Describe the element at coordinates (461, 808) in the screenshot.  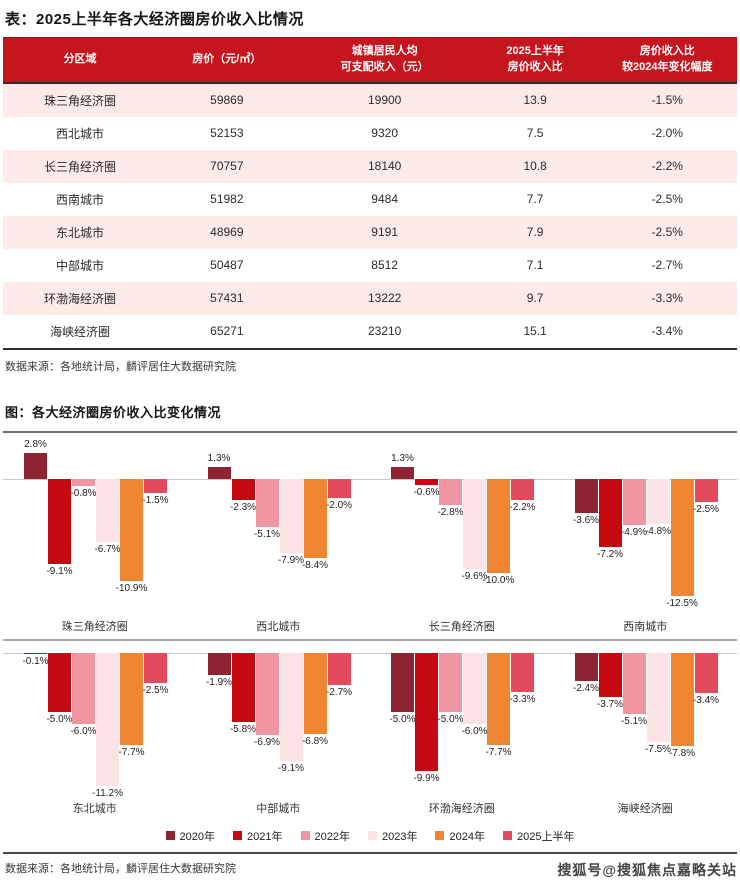
I see `category-label: 环渤海经济圈` at that location.